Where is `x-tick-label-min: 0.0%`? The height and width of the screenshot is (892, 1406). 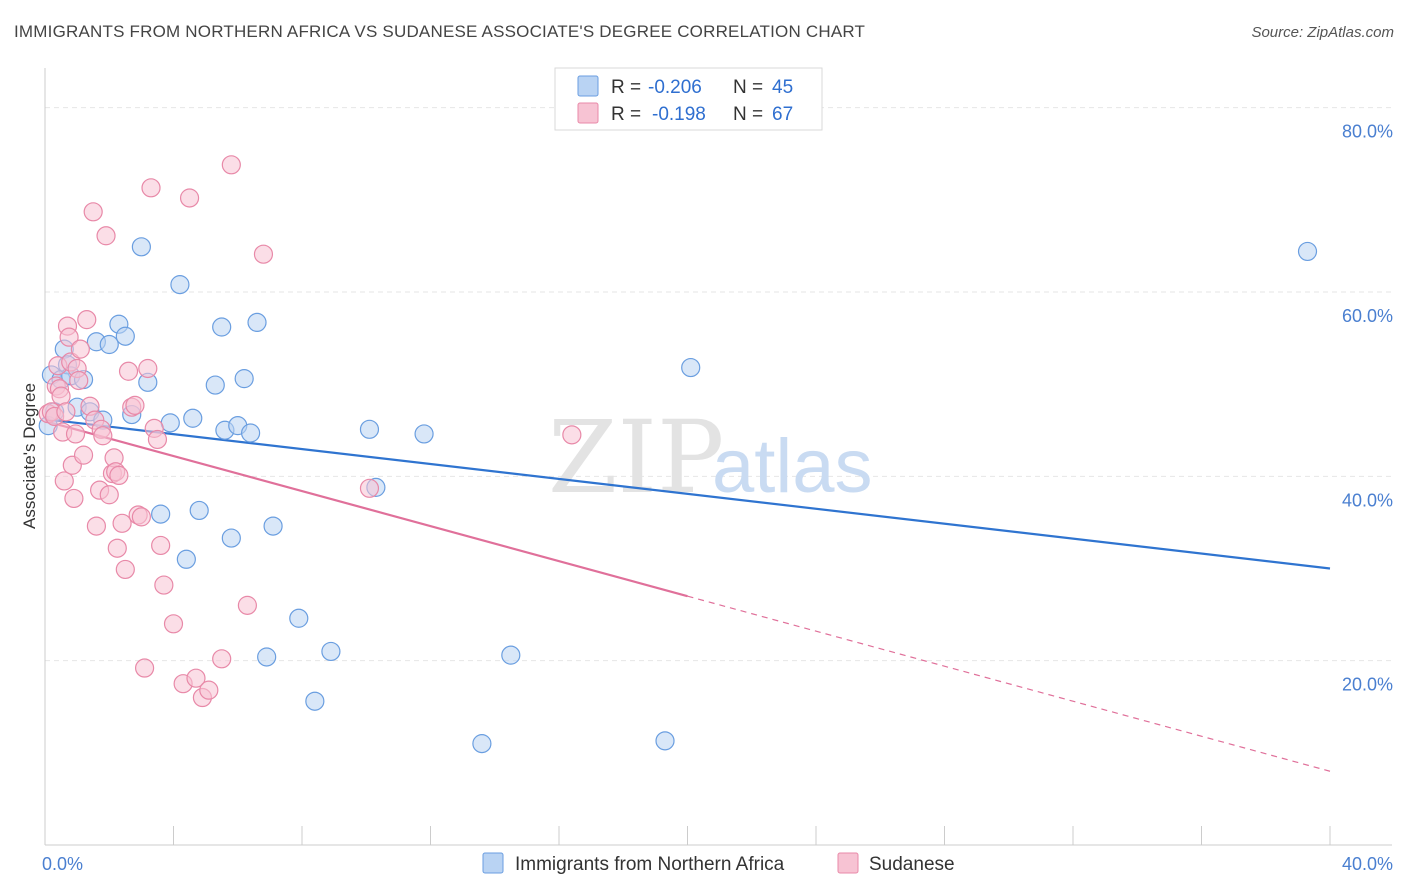
x-tick-label-min: 0.0% is located at coordinates (62, 864).